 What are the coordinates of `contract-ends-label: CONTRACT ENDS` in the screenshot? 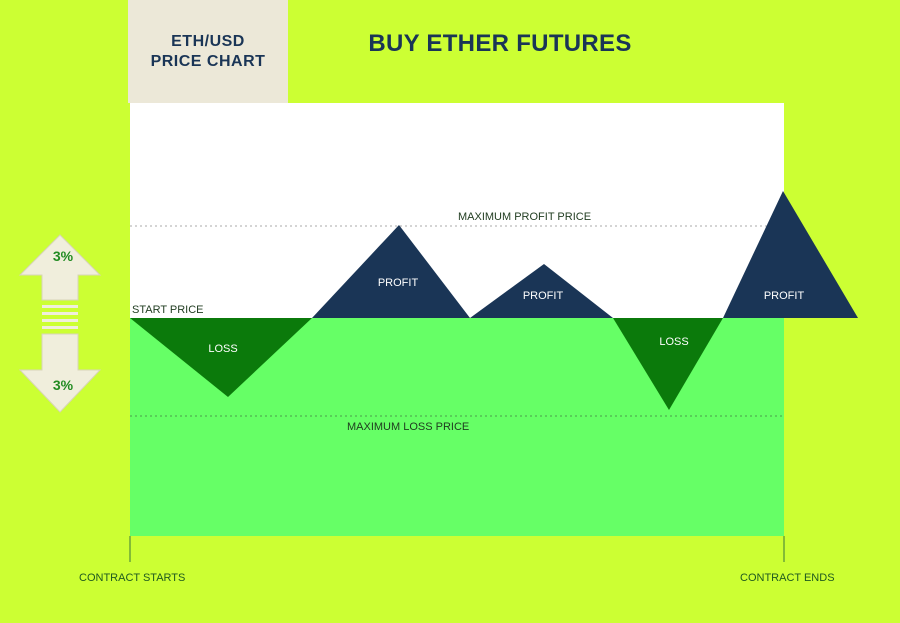 It's located at (787, 578).